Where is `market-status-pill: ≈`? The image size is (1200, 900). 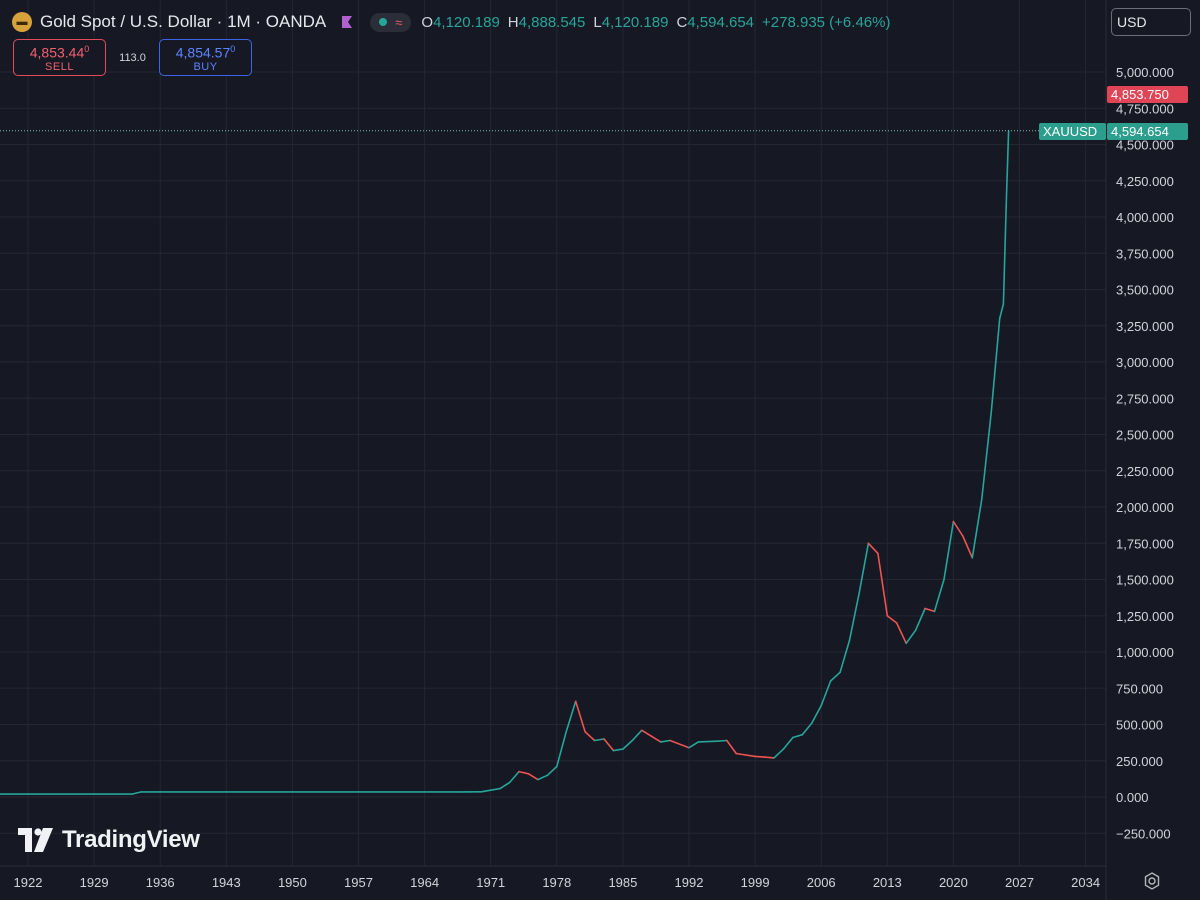
market-status-pill: ≈ is located at coordinates (391, 22).